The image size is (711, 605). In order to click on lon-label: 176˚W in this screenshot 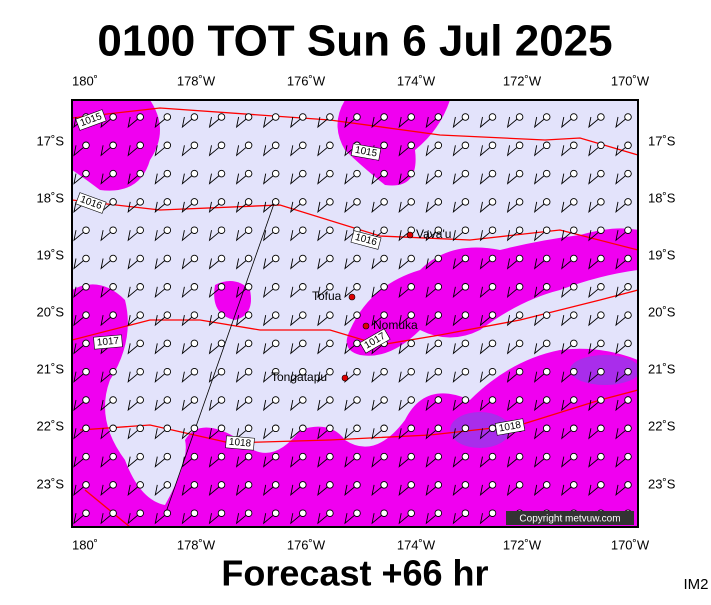, I will do `click(306, 544)`.